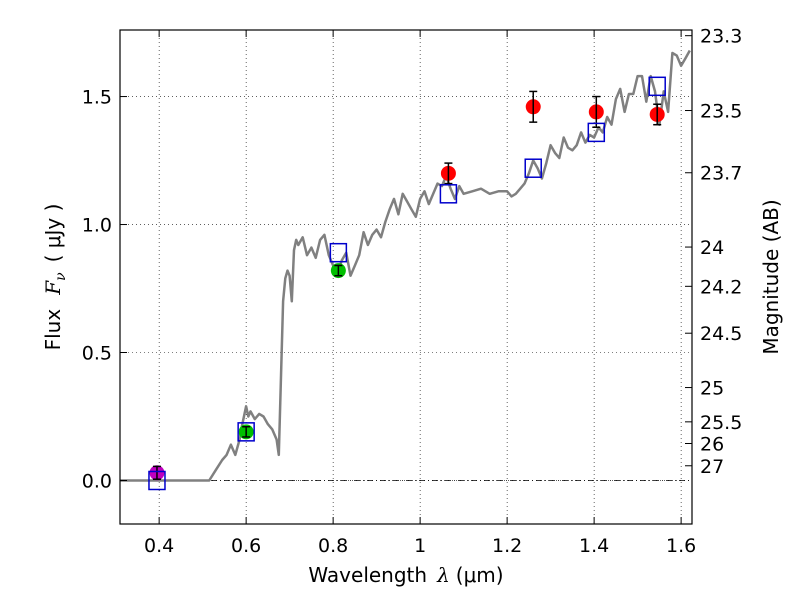 Image resolution: width=800 pixels, height=600 pixels. What do you see at coordinates (712, 445) in the screenshot?
I see `y2-tick-label: 26` at bounding box center [712, 445].